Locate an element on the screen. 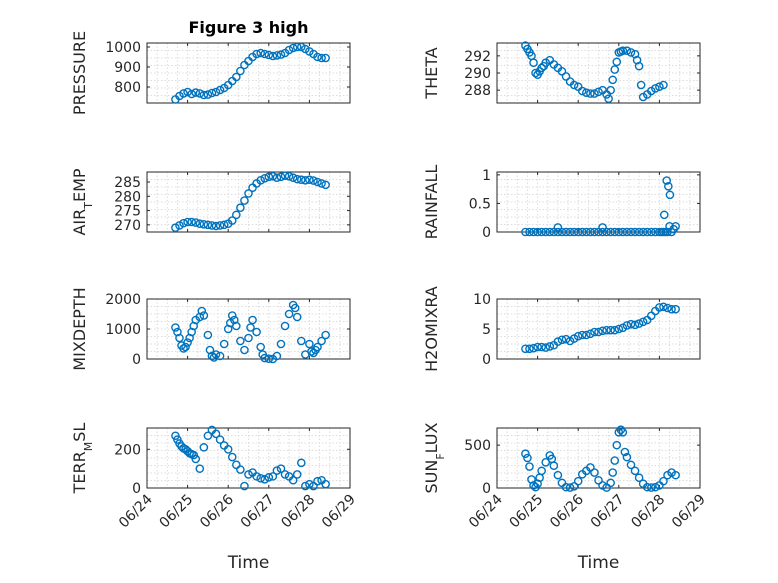  subplot-h2omixra: 0 5 10 H2OMIXRA is located at coordinates (561, 329).